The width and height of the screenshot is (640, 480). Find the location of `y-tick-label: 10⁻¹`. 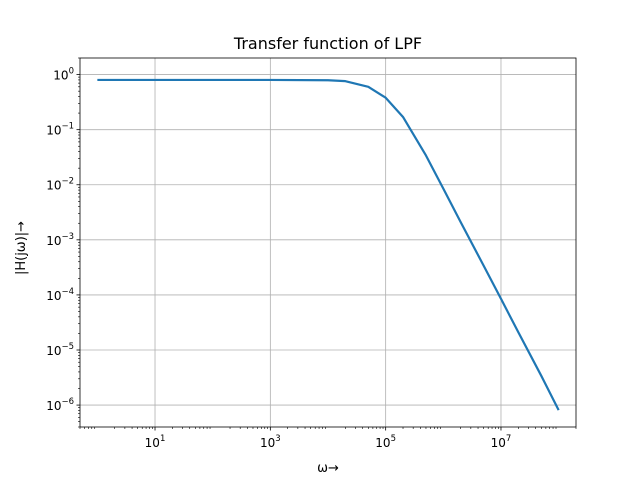

y-tick-label: 10⁻¹ is located at coordinates (60, 130).